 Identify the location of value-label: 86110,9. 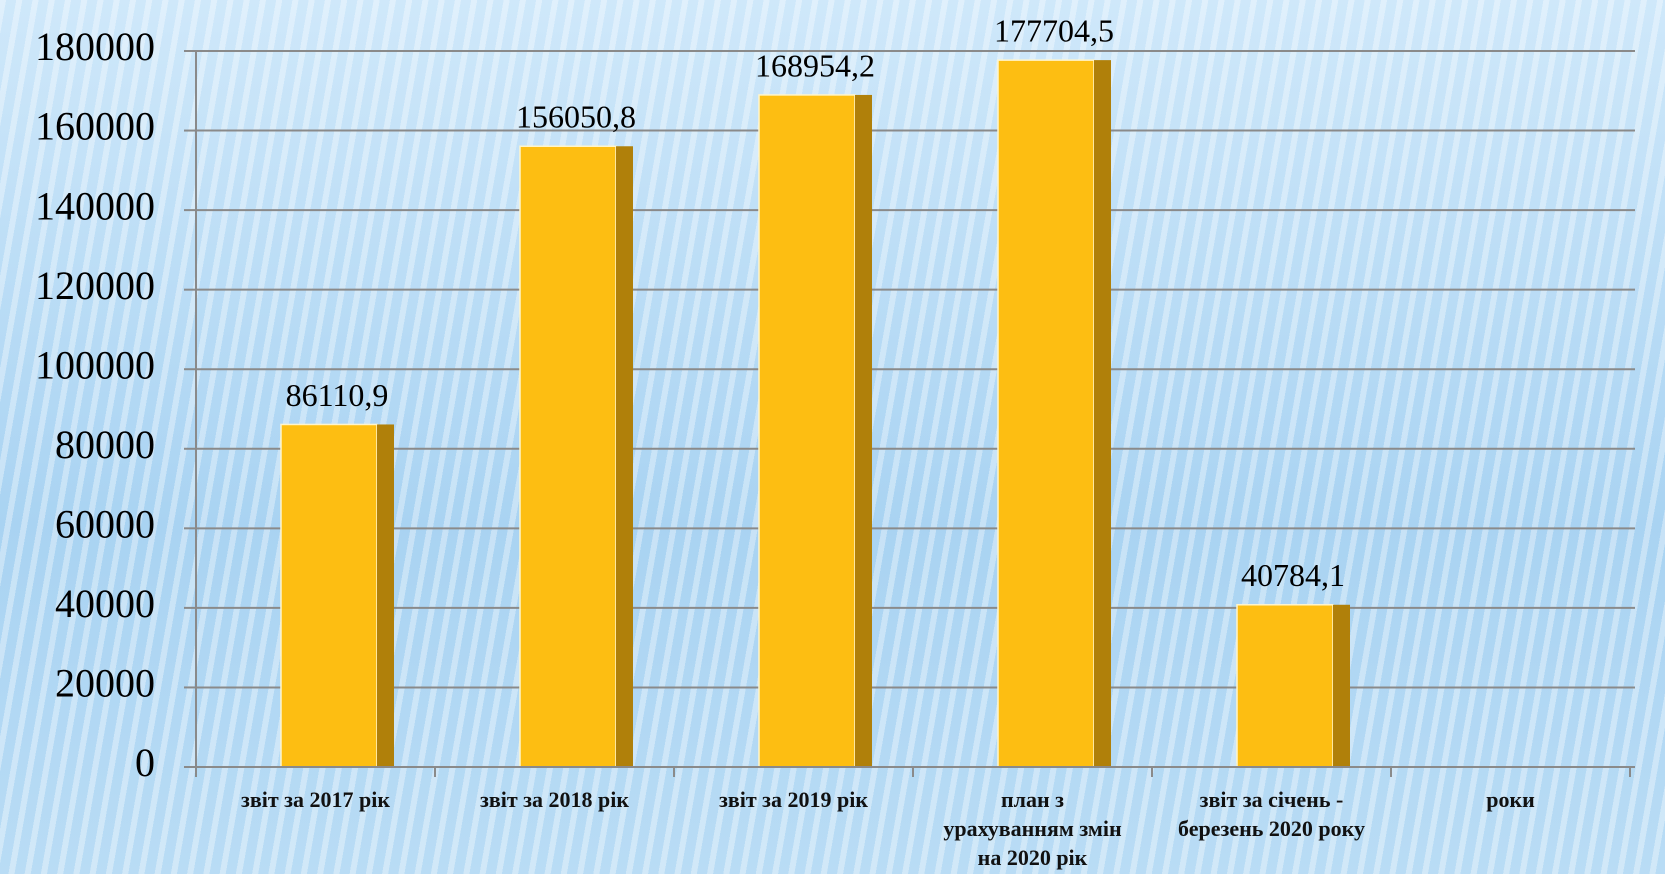
(337, 395).